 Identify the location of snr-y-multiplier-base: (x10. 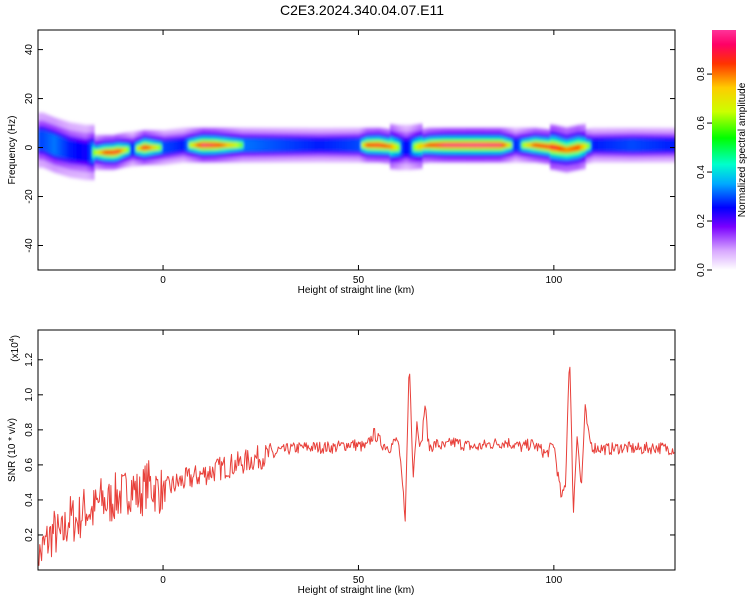
(15, 352).